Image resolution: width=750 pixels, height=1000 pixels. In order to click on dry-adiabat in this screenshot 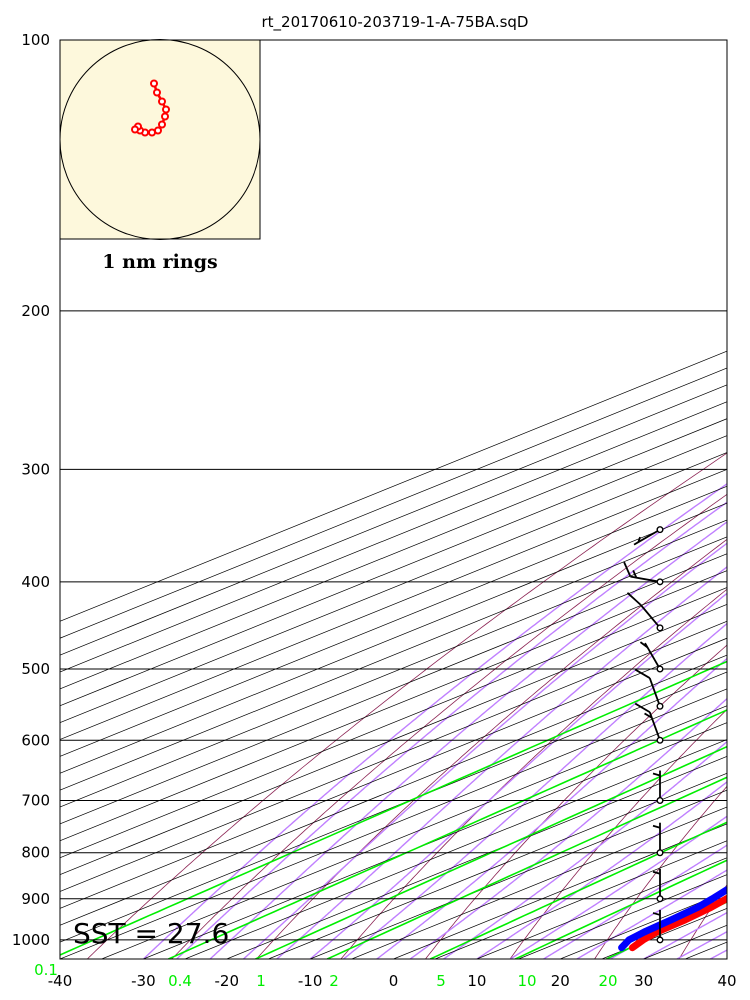, I will do `click(660, 872)`.